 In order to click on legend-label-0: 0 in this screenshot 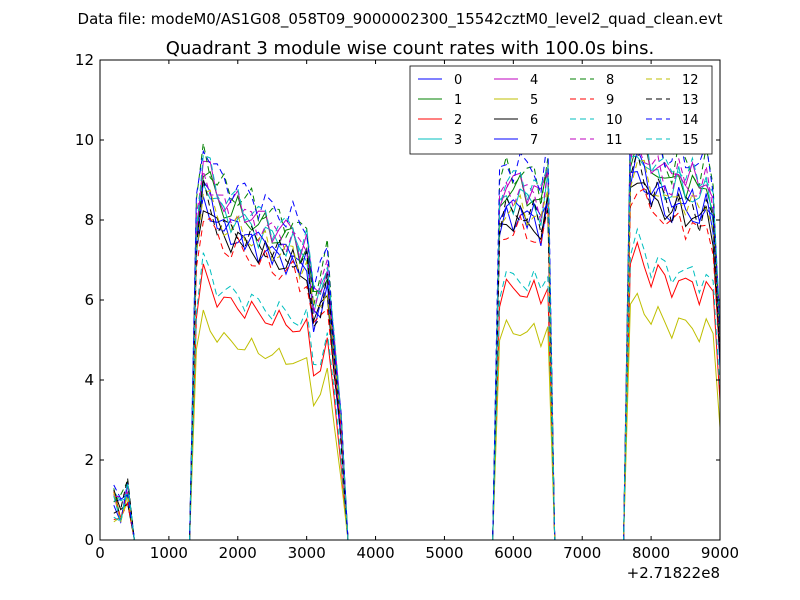, I will do `click(458, 80)`.